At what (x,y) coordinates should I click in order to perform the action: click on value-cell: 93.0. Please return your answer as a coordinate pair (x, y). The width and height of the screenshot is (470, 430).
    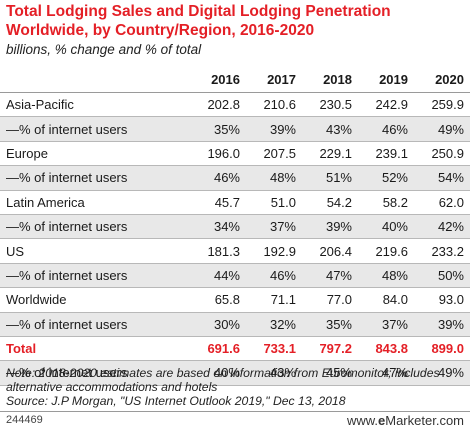
    Looking at the image, I should click on (442, 300).